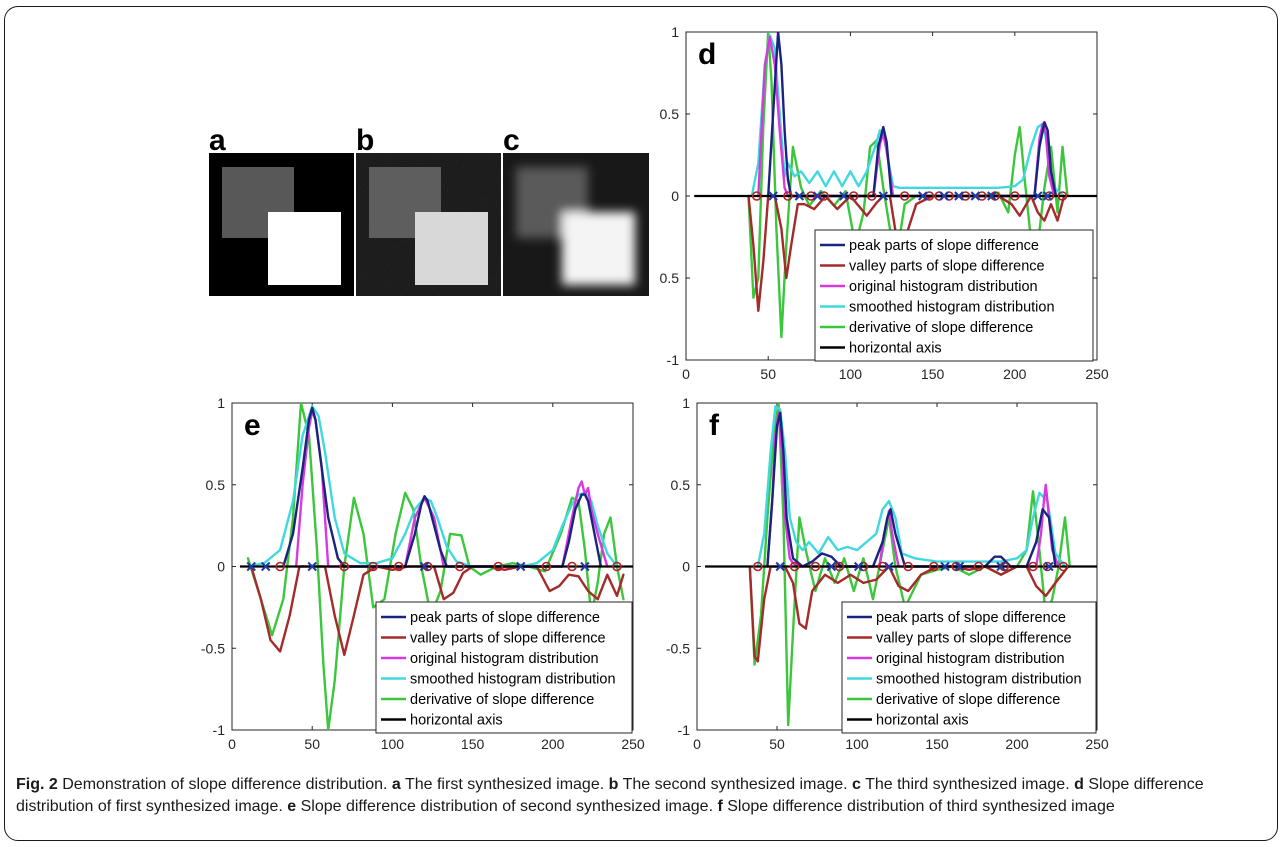  I want to click on panel-letter-a: a, so click(217, 140).